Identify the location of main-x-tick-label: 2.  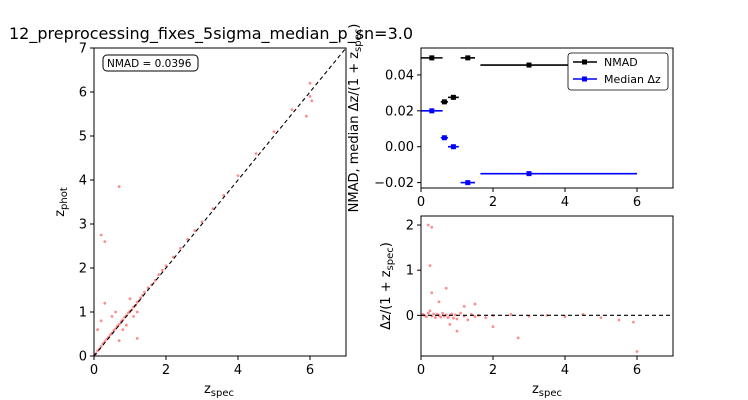
(166, 370).